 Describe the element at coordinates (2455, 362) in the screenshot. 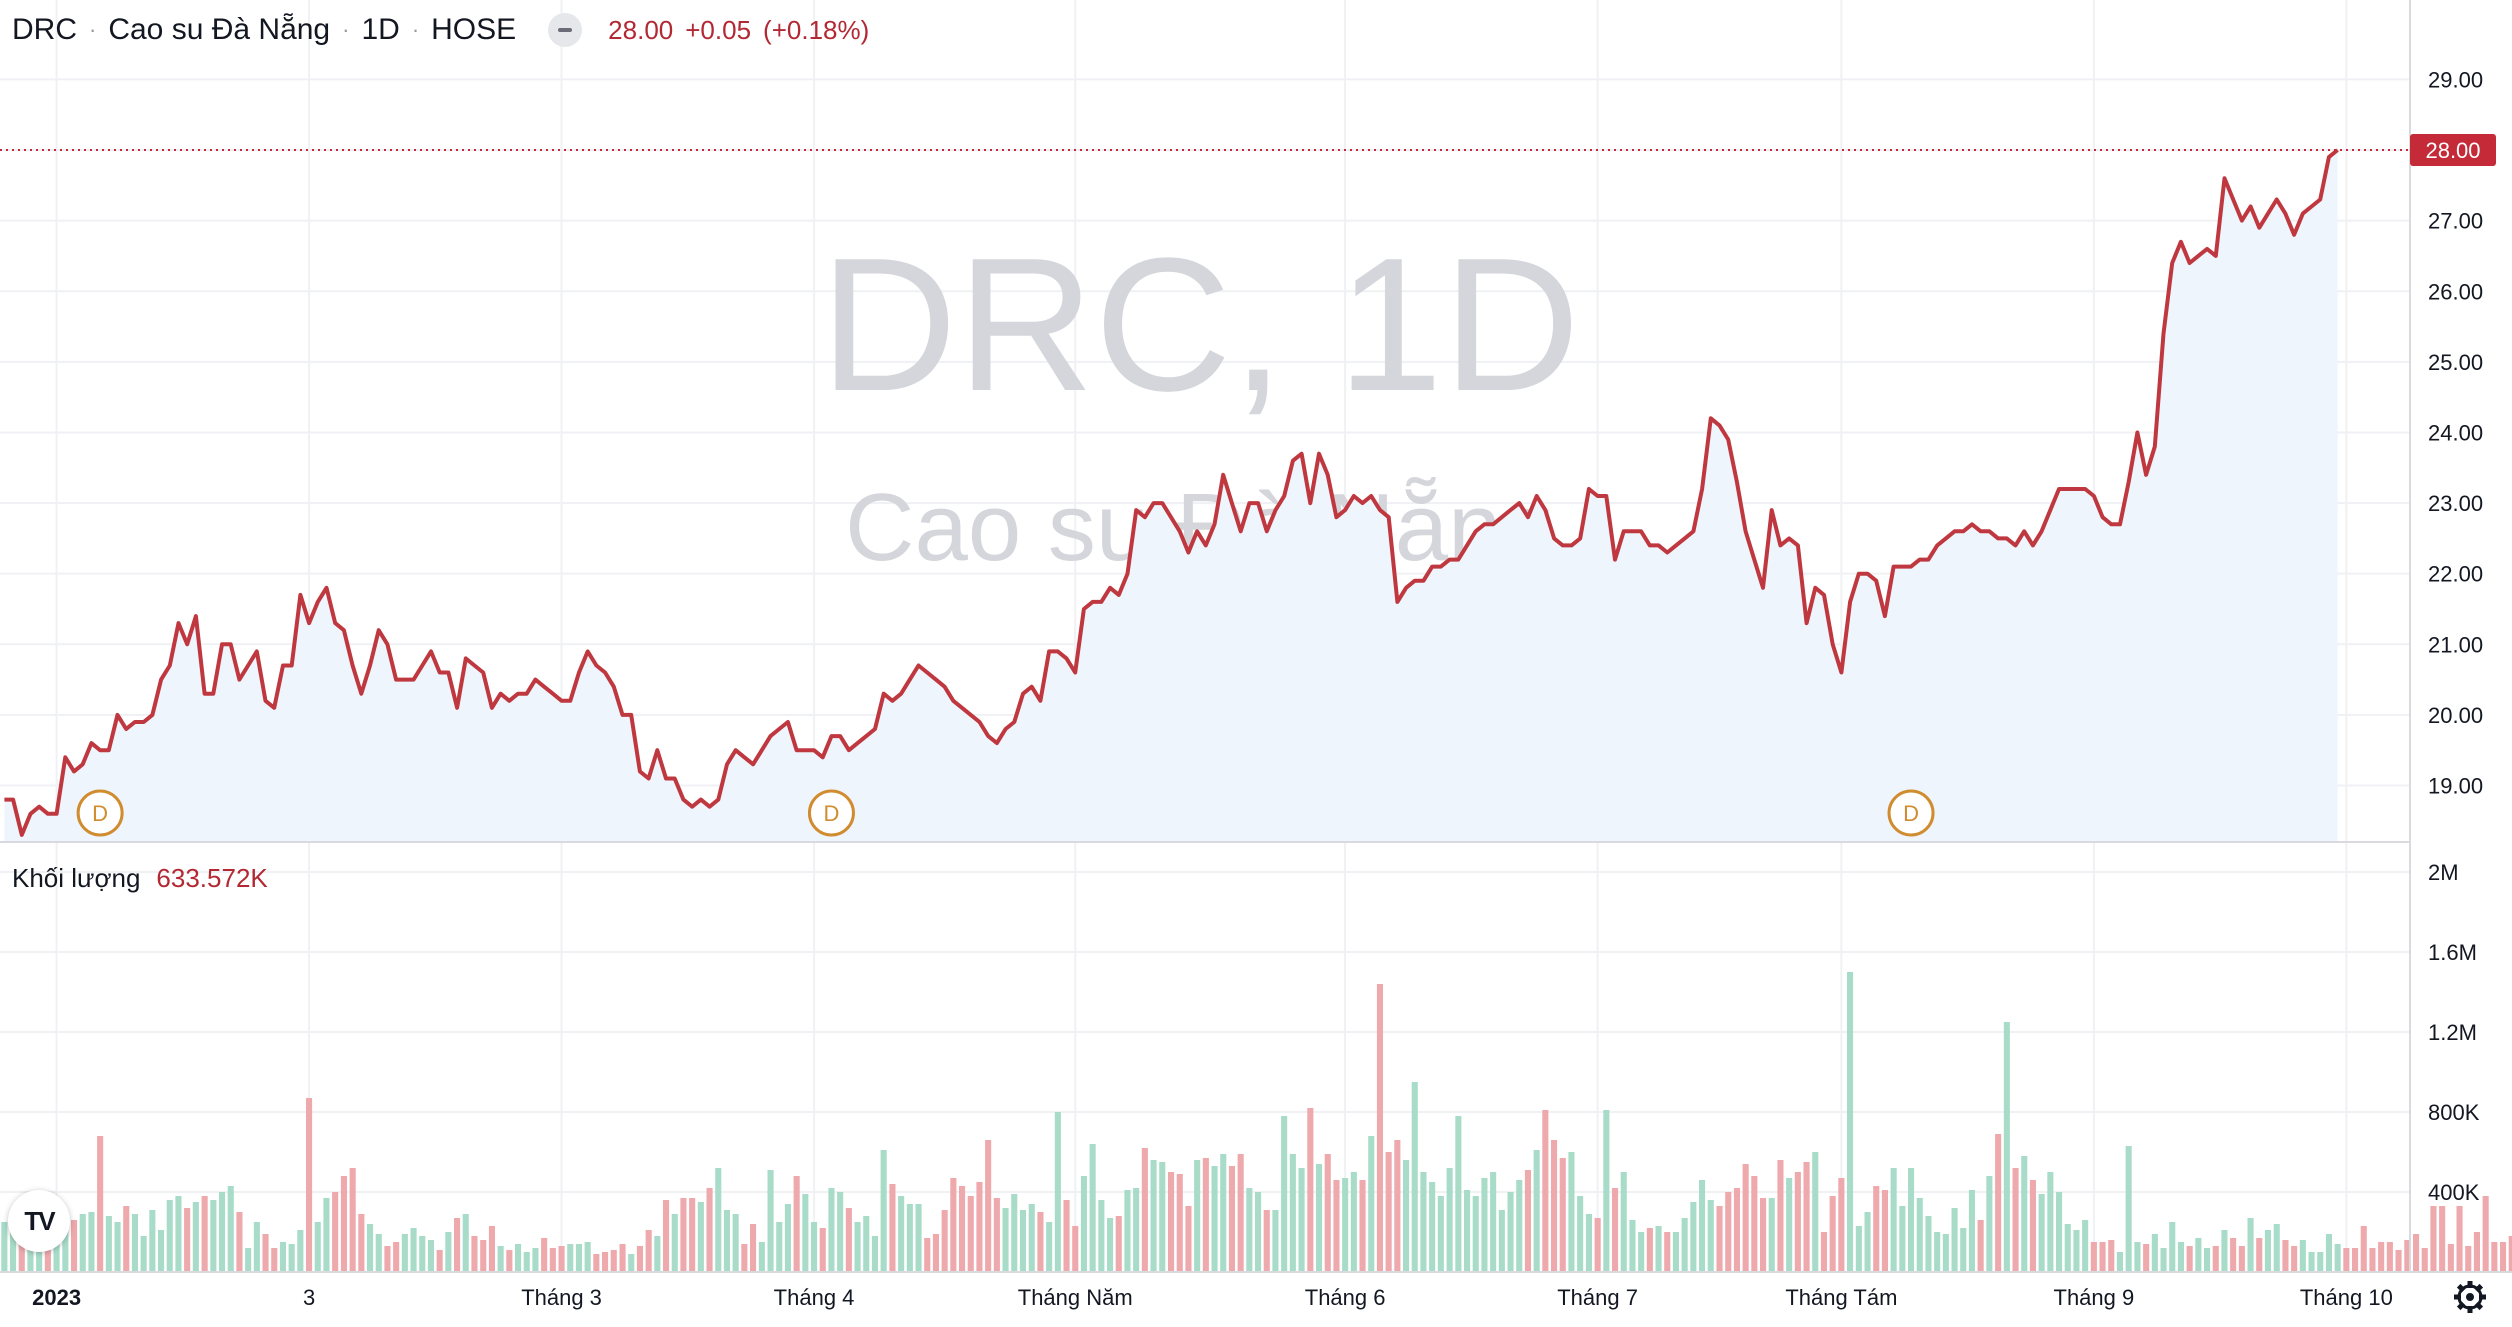

I see `price-axis-label: 25.00` at that location.